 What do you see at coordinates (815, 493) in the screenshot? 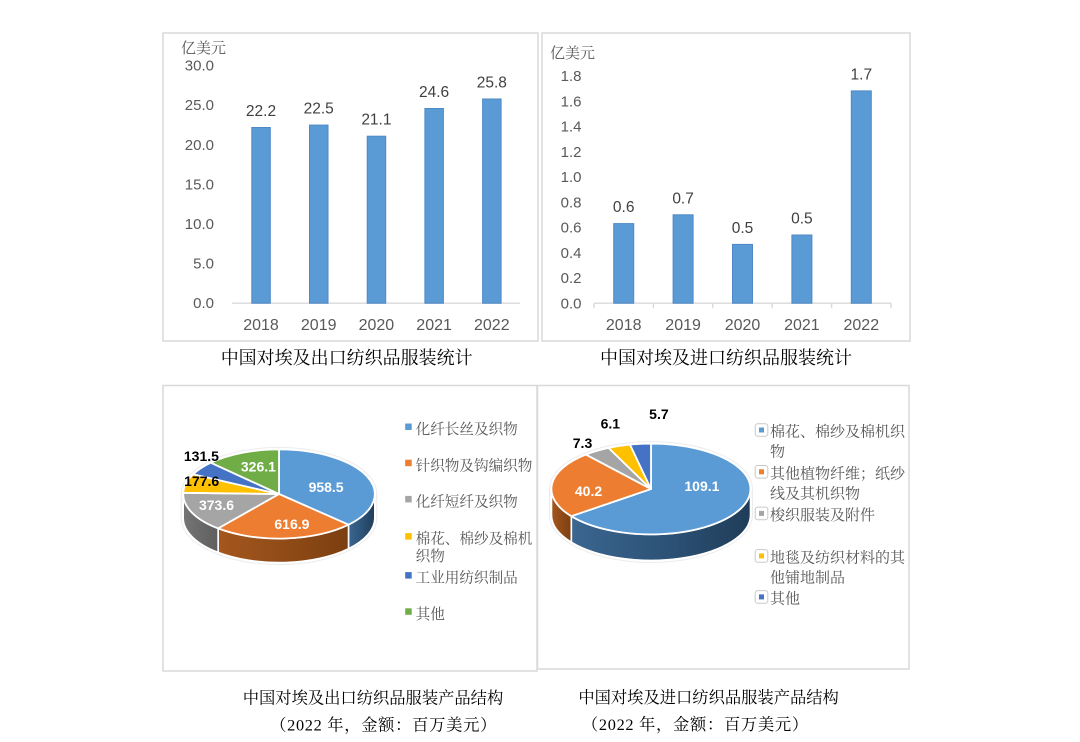
I see `svg-text: 线及其机织物` at bounding box center [815, 493].